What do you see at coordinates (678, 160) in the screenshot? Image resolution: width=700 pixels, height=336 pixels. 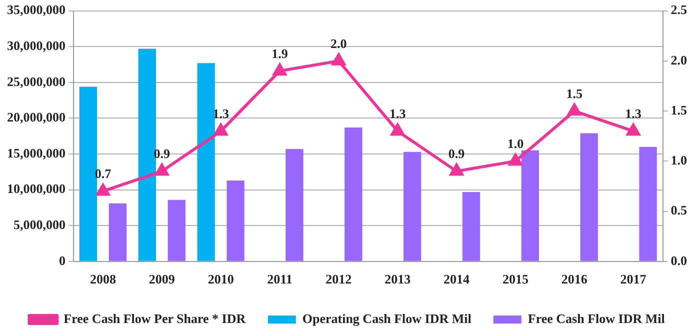 I see `y2-tick-label: 1.0` at bounding box center [678, 160].